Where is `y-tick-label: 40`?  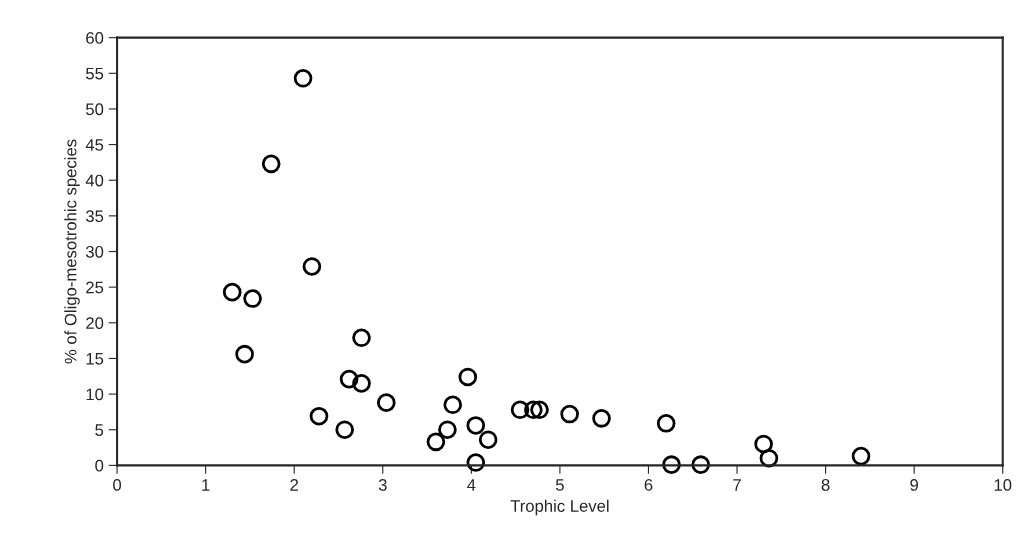
y-tick-label: 40 is located at coordinates (94, 180).